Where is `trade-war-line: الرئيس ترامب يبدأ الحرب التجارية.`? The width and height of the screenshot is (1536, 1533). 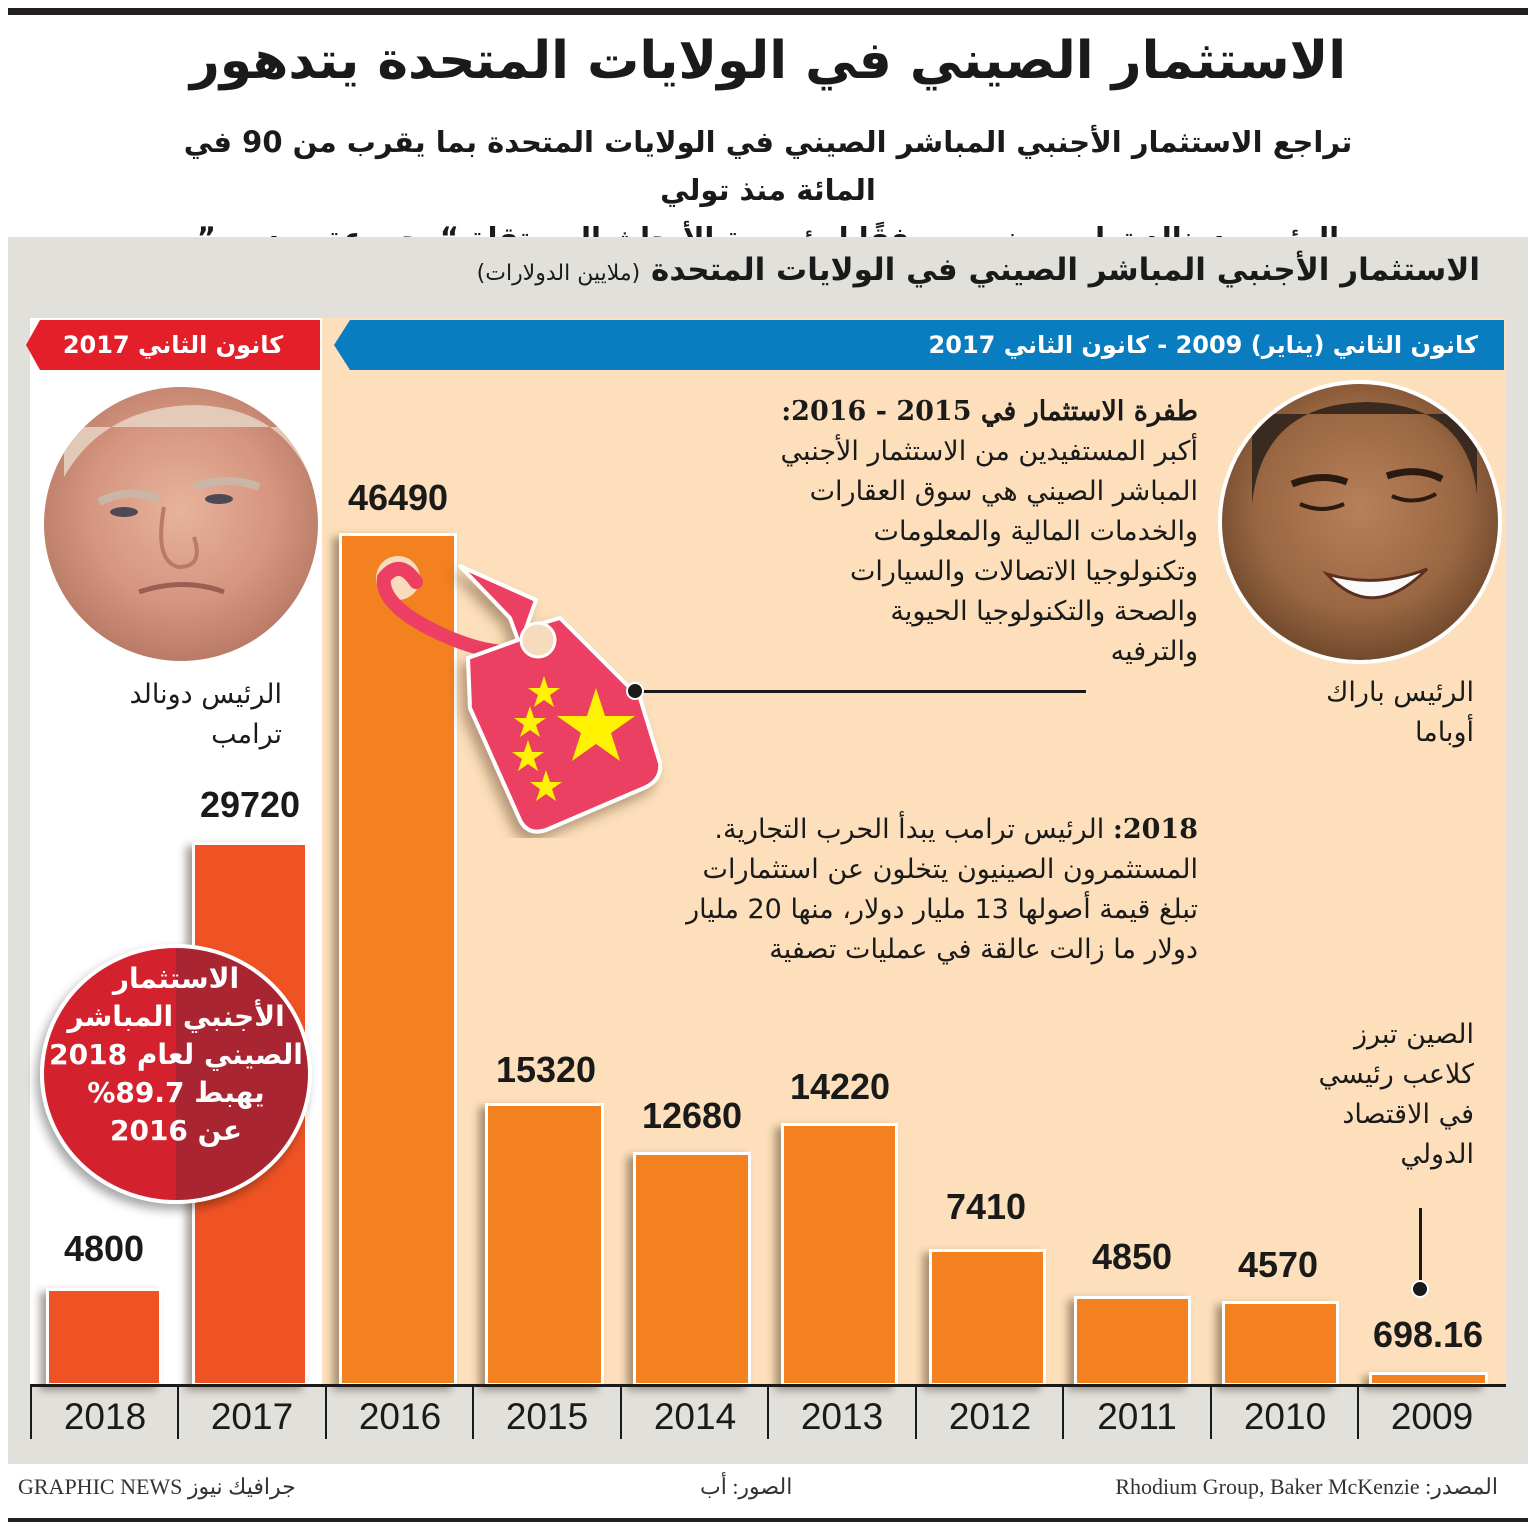
trade-war-line: الرئيس ترامب يبدأ الحرب التجارية. is located at coordinates (909, 829).